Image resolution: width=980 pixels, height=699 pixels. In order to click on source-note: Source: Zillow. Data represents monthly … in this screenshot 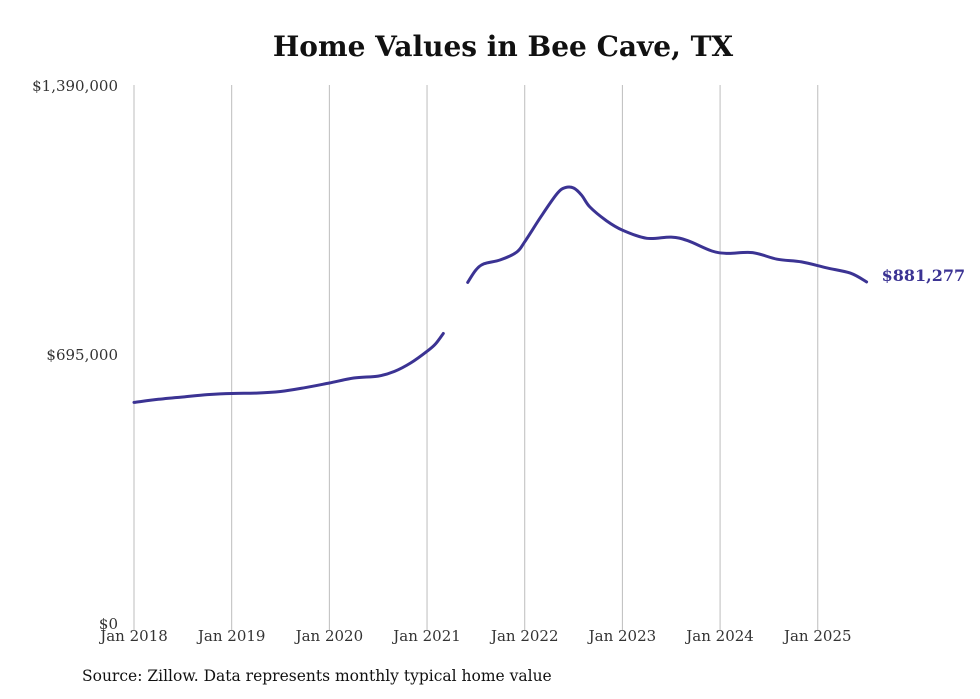, I will do `click(317, 676)`.